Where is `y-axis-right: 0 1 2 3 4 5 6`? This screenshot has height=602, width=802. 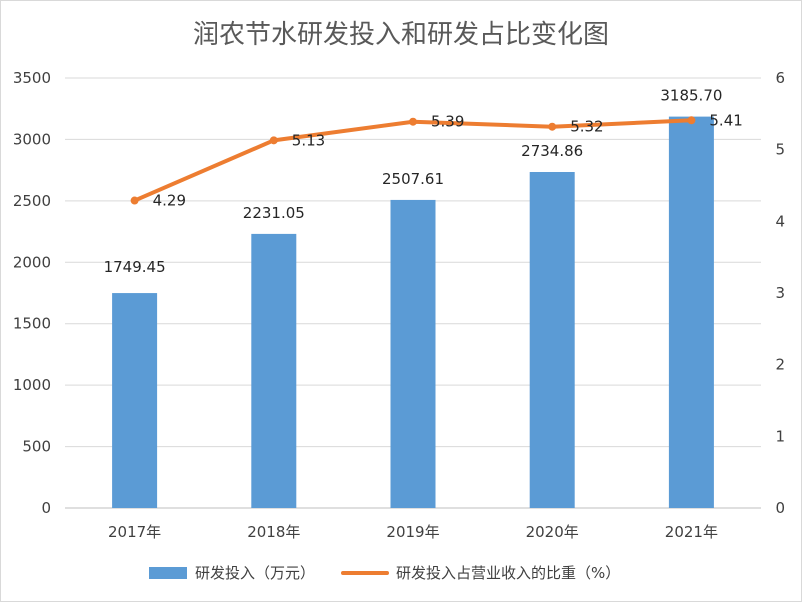 y-axis-right: 0 1 2 3 4 5 6 is located at coordinates (780, 293).